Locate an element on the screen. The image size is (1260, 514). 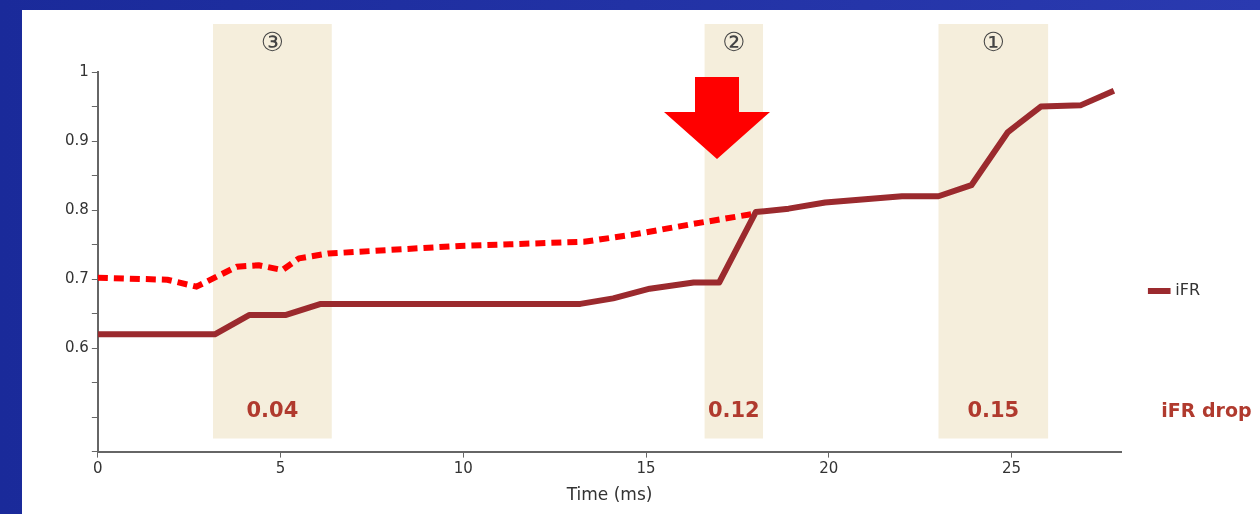
y-tick-label: 0.9 is located at coordinates (77, 139).